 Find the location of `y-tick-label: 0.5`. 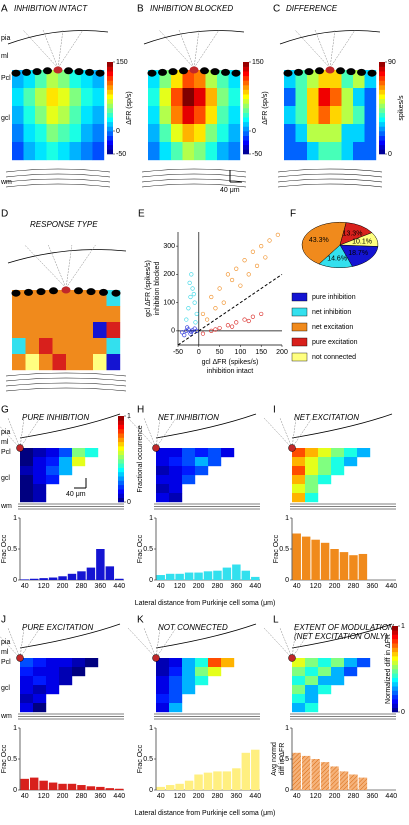

y-tick-label: 0.5 is located at coordinates (148, 759).